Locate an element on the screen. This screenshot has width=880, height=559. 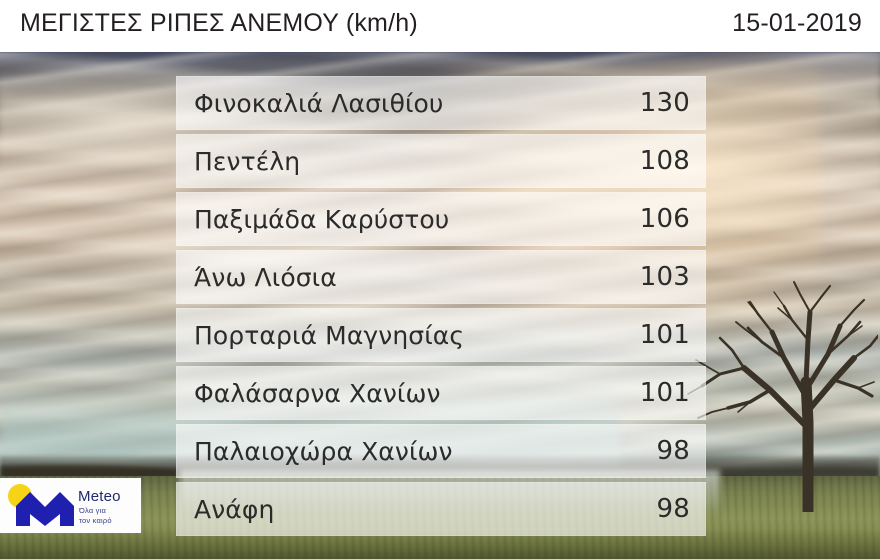
meteo-logo: Meteo Όλα για τον καιρό is located at coordinates (70, 505).